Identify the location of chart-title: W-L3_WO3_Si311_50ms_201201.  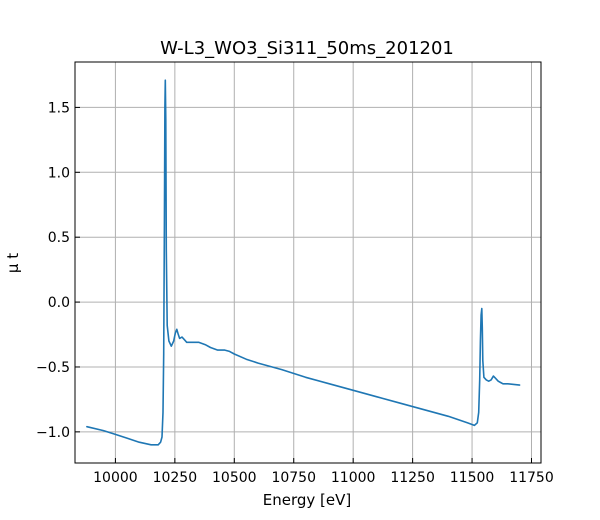
(307, 48).